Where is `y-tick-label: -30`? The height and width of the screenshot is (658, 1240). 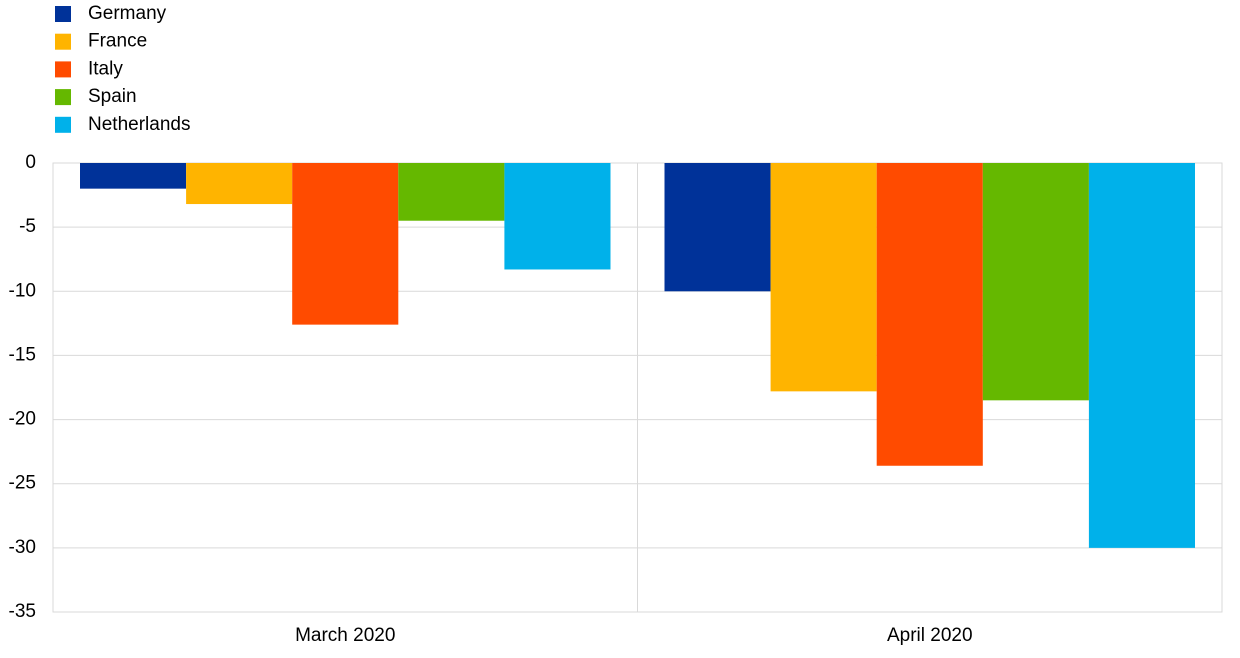 y-tick-label: -30 is located at coordinates (22, 547).